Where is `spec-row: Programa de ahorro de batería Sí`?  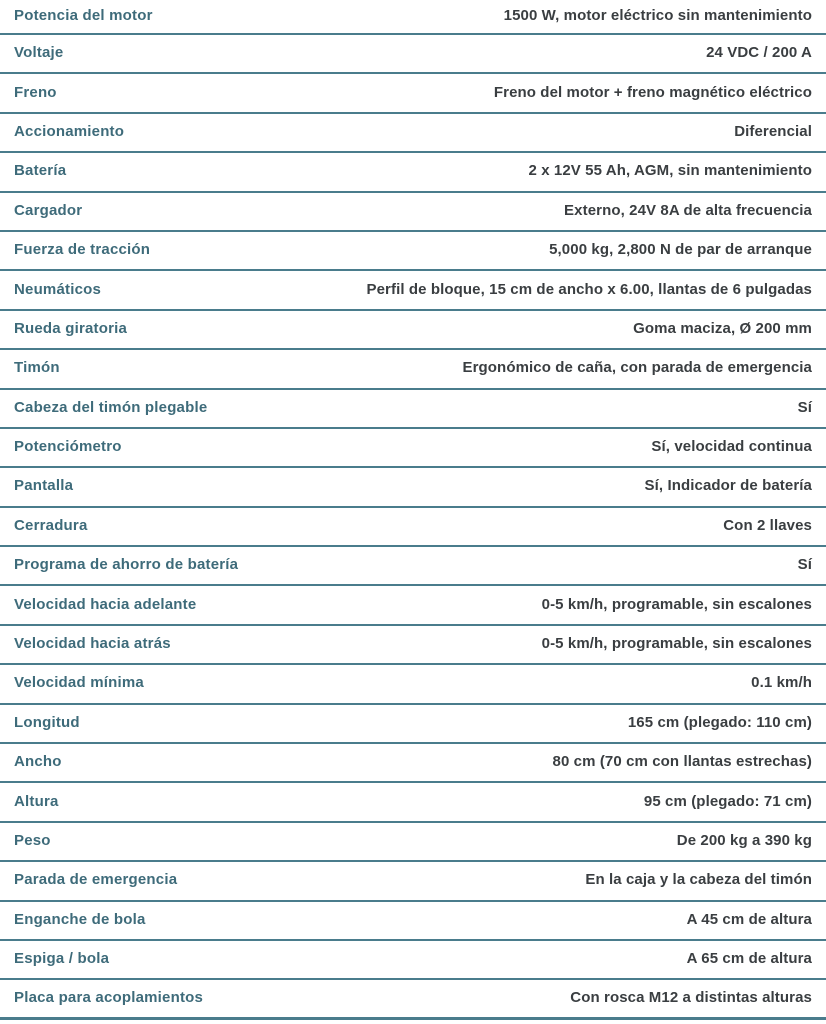 spec-row: Programa de ahorro de batería Sí is located at coordinates (413, 567).